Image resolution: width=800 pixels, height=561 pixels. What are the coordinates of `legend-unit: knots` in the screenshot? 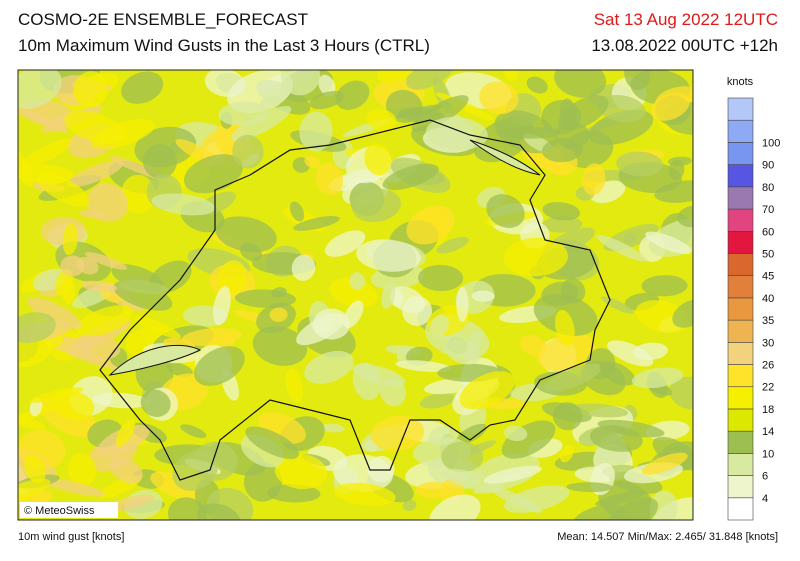 It's located at (740, 82).